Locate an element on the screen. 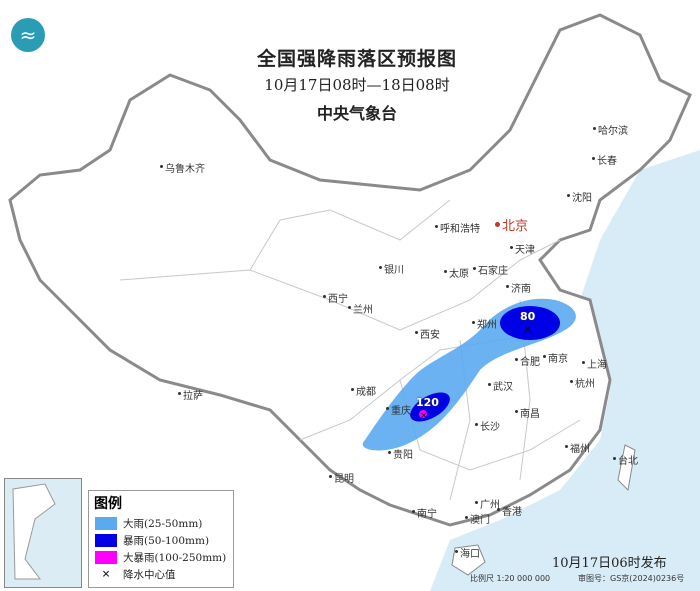  city-label: 郑州 is located at coordinates (484, 323).